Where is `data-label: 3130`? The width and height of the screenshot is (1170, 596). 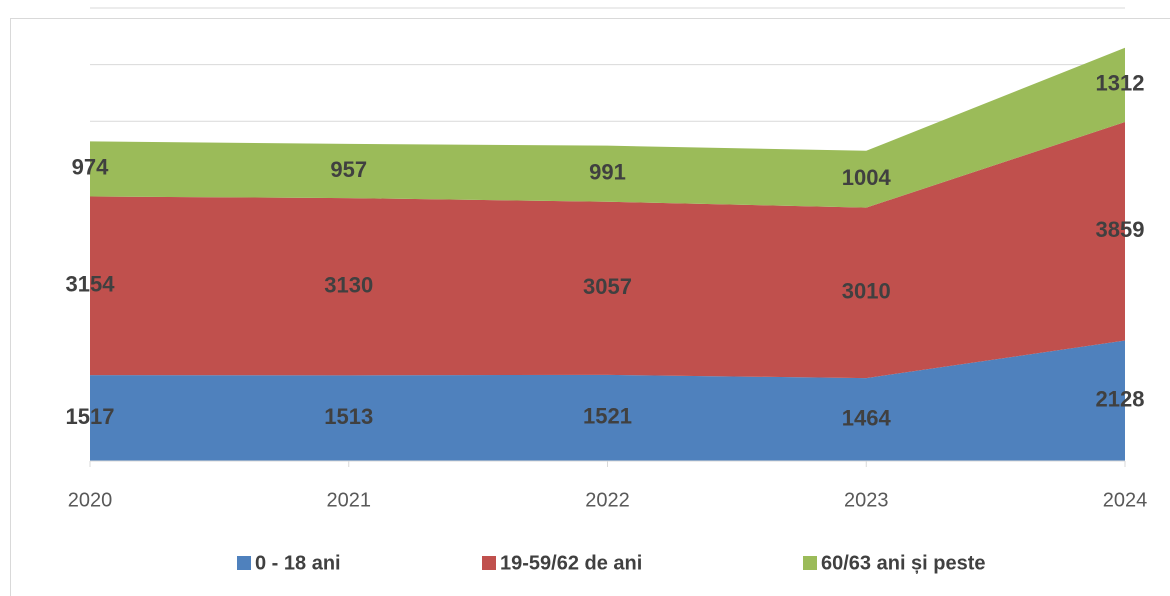
data-label: 3130 is located at coordinates (348, 285).